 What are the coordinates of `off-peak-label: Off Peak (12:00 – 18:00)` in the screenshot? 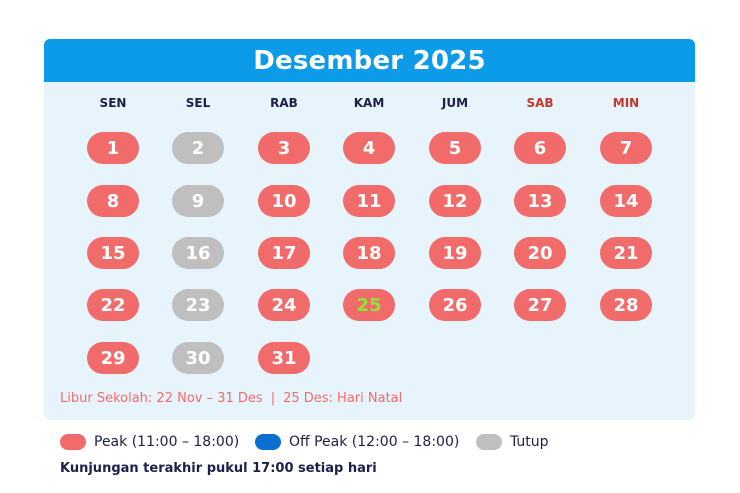 It's located at (374, 442).